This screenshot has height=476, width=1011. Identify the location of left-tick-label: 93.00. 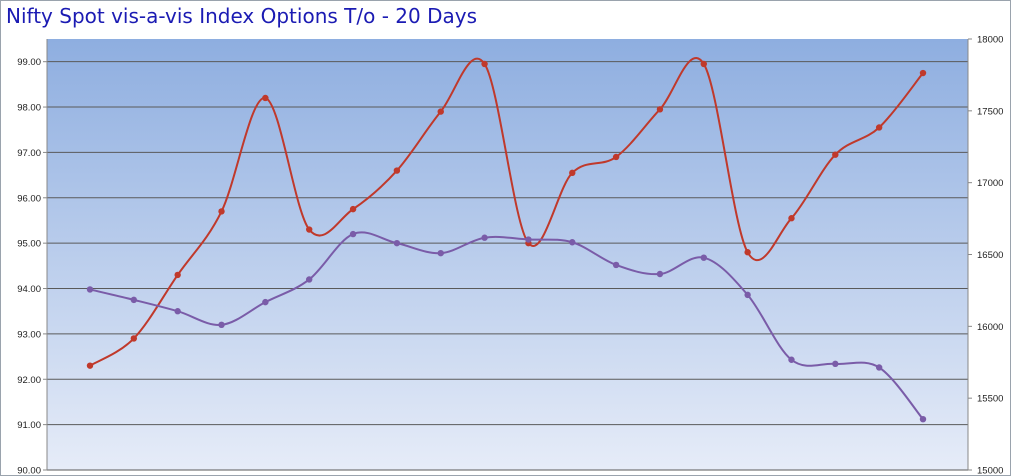
(29, 334).